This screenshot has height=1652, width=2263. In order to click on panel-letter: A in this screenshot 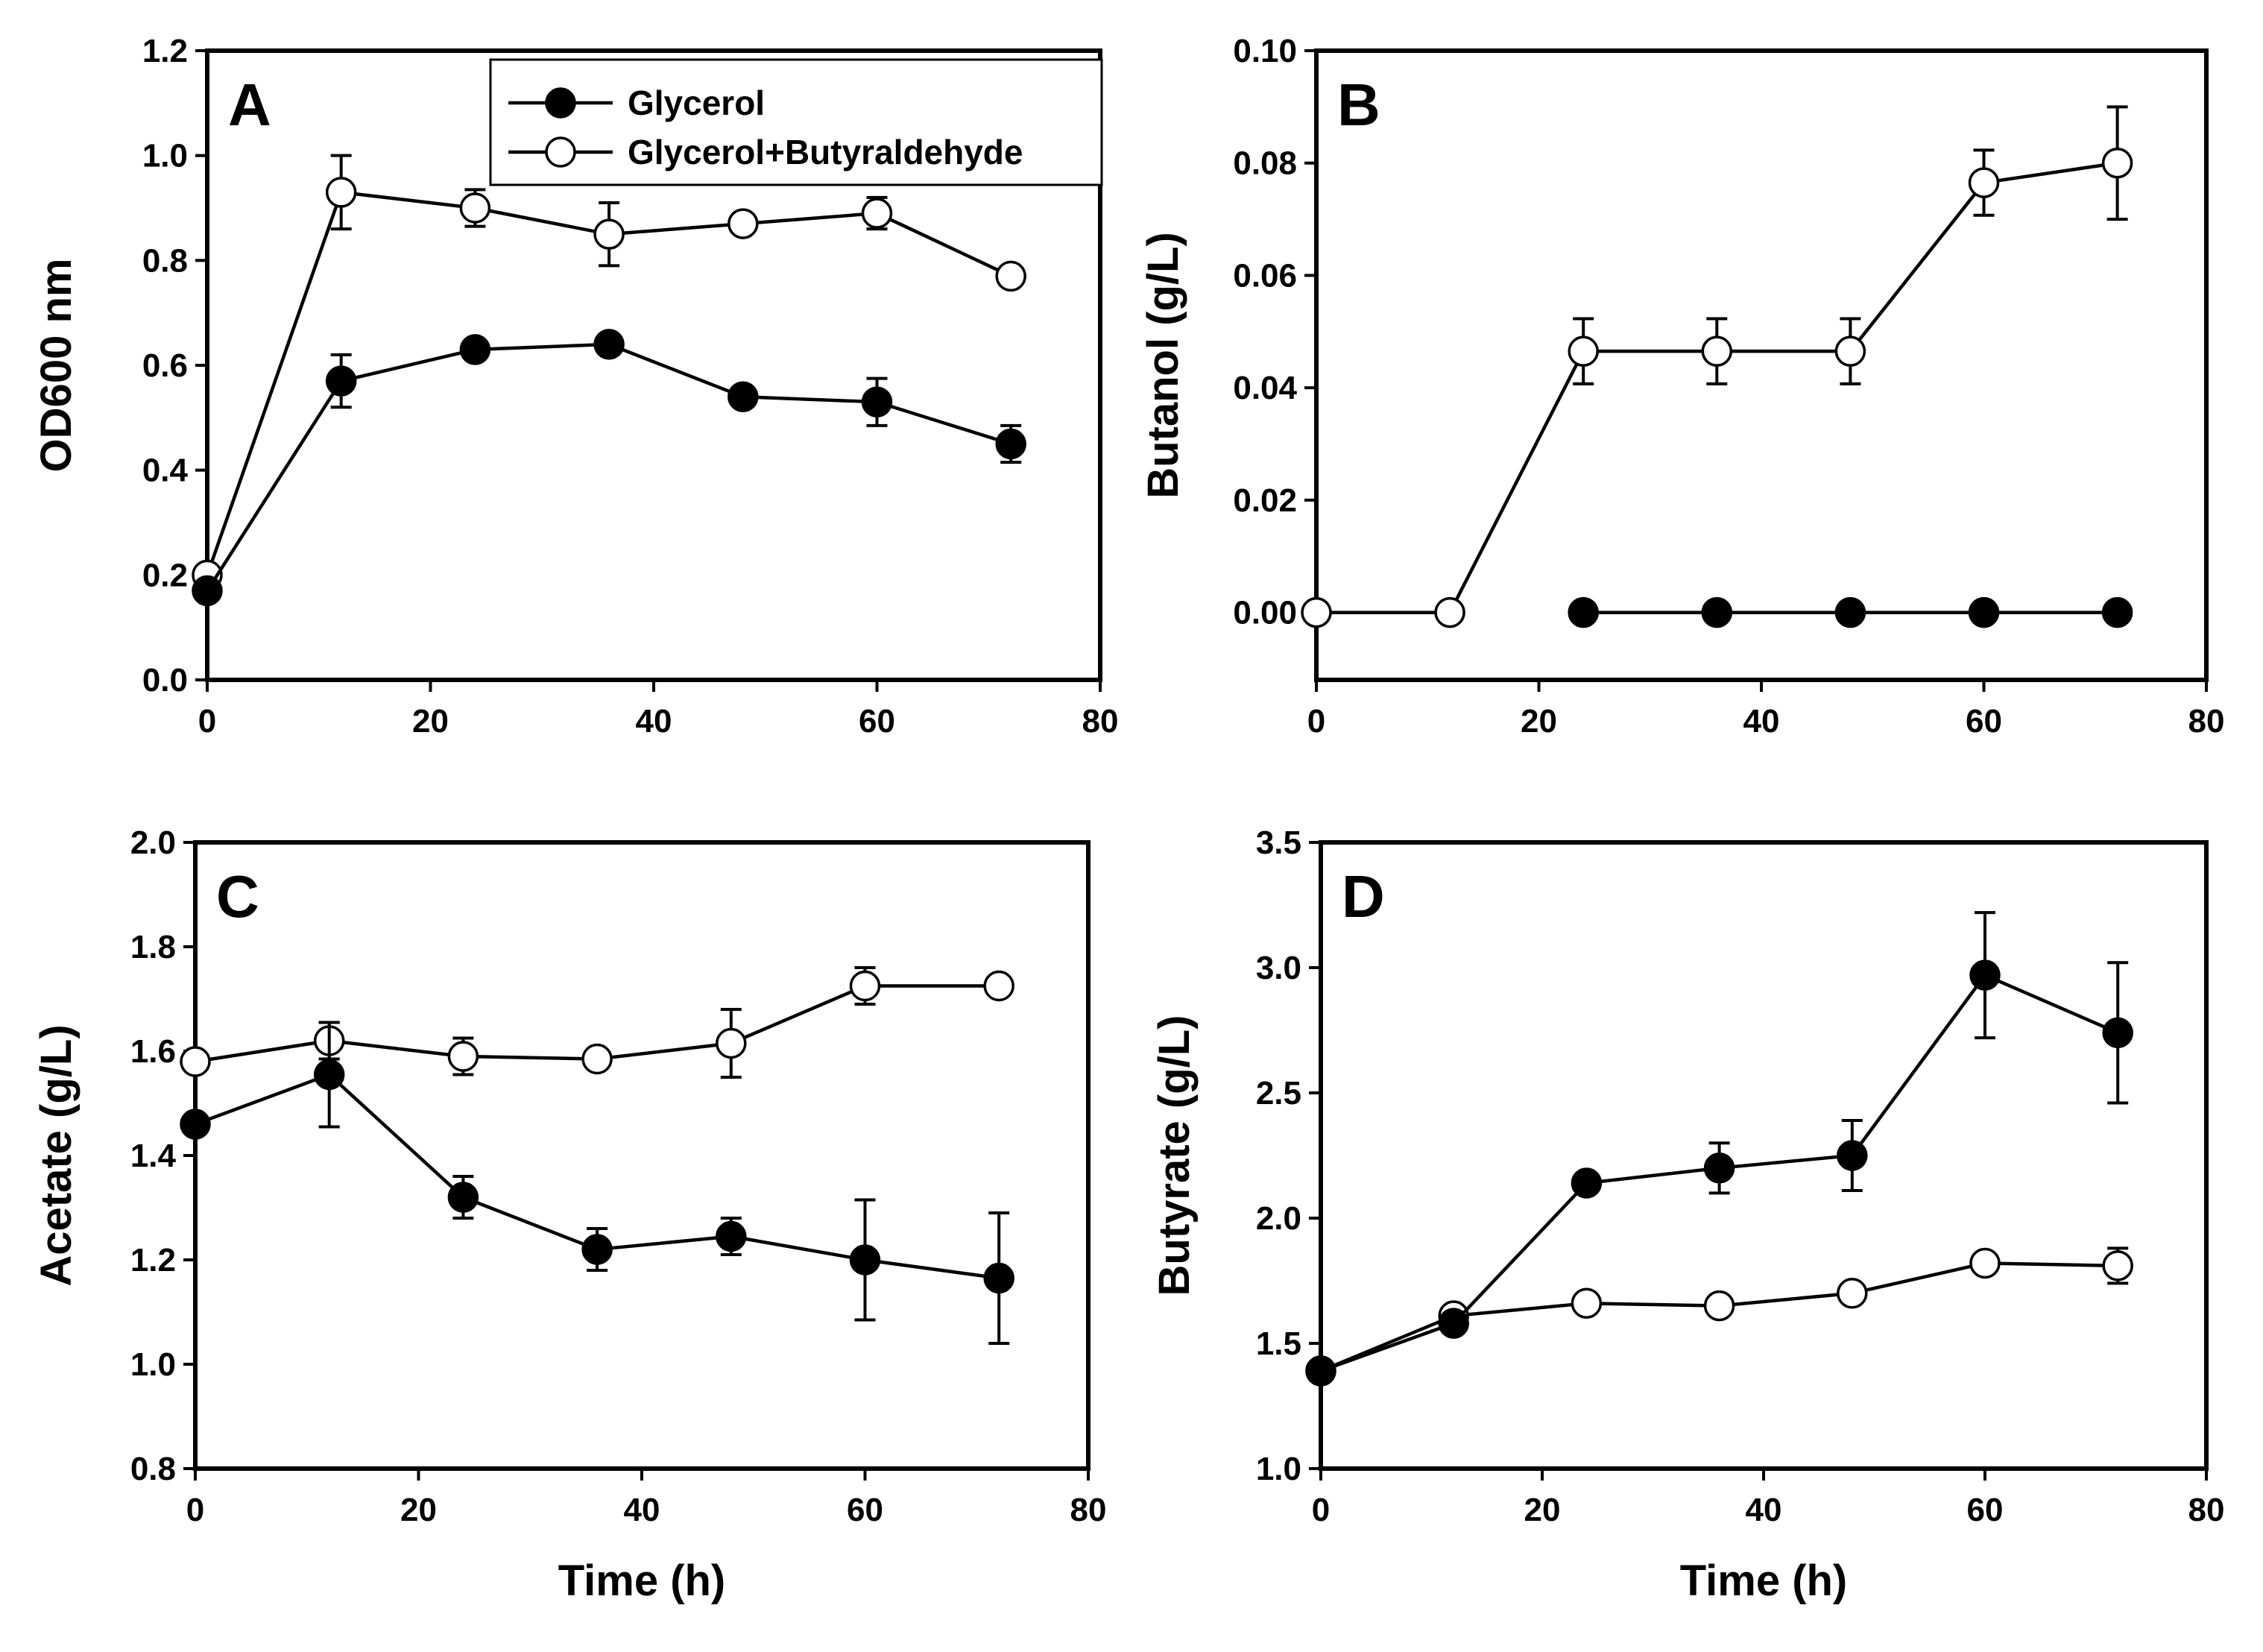, I will do `click(250, 105)`.